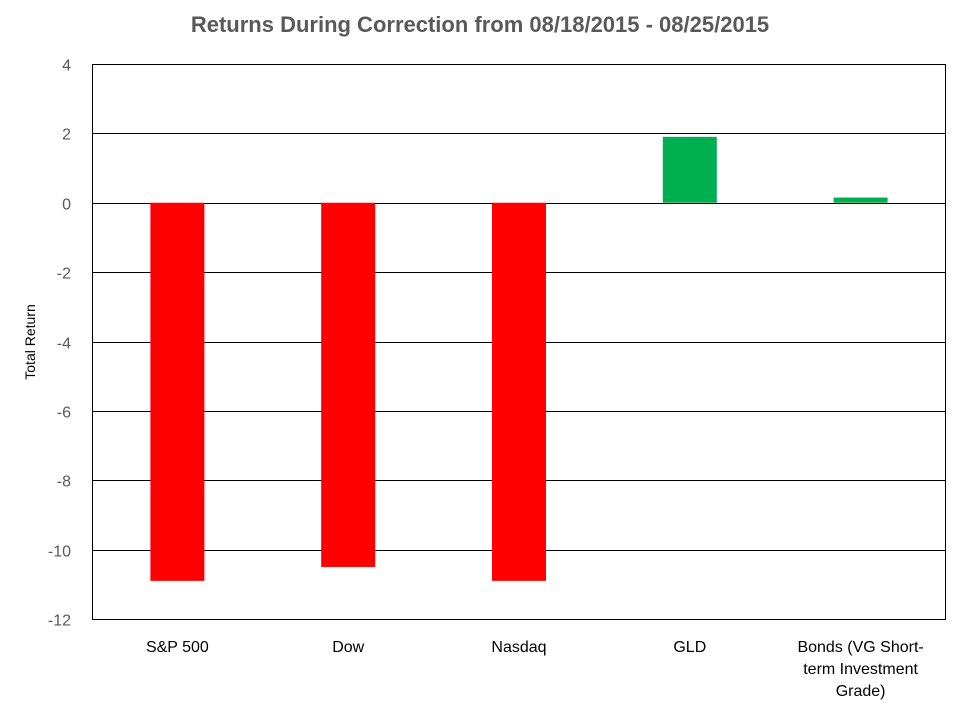  What do you see at coordinates (66, 66) in the screenshot?
I see `y-tick-label: 4` at bounding box center [66, 66].